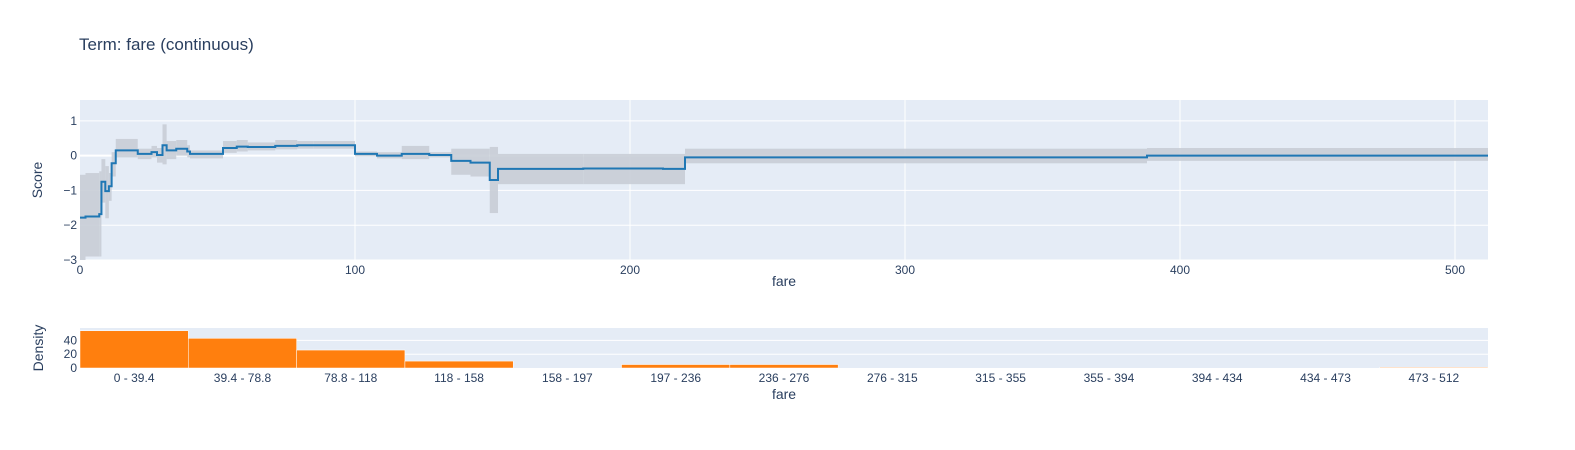 The width and height of the screenshot is (1575, 450). I want to click on score-y-tick-labels: −3 −2 −1 0 1, so click(70, 190).